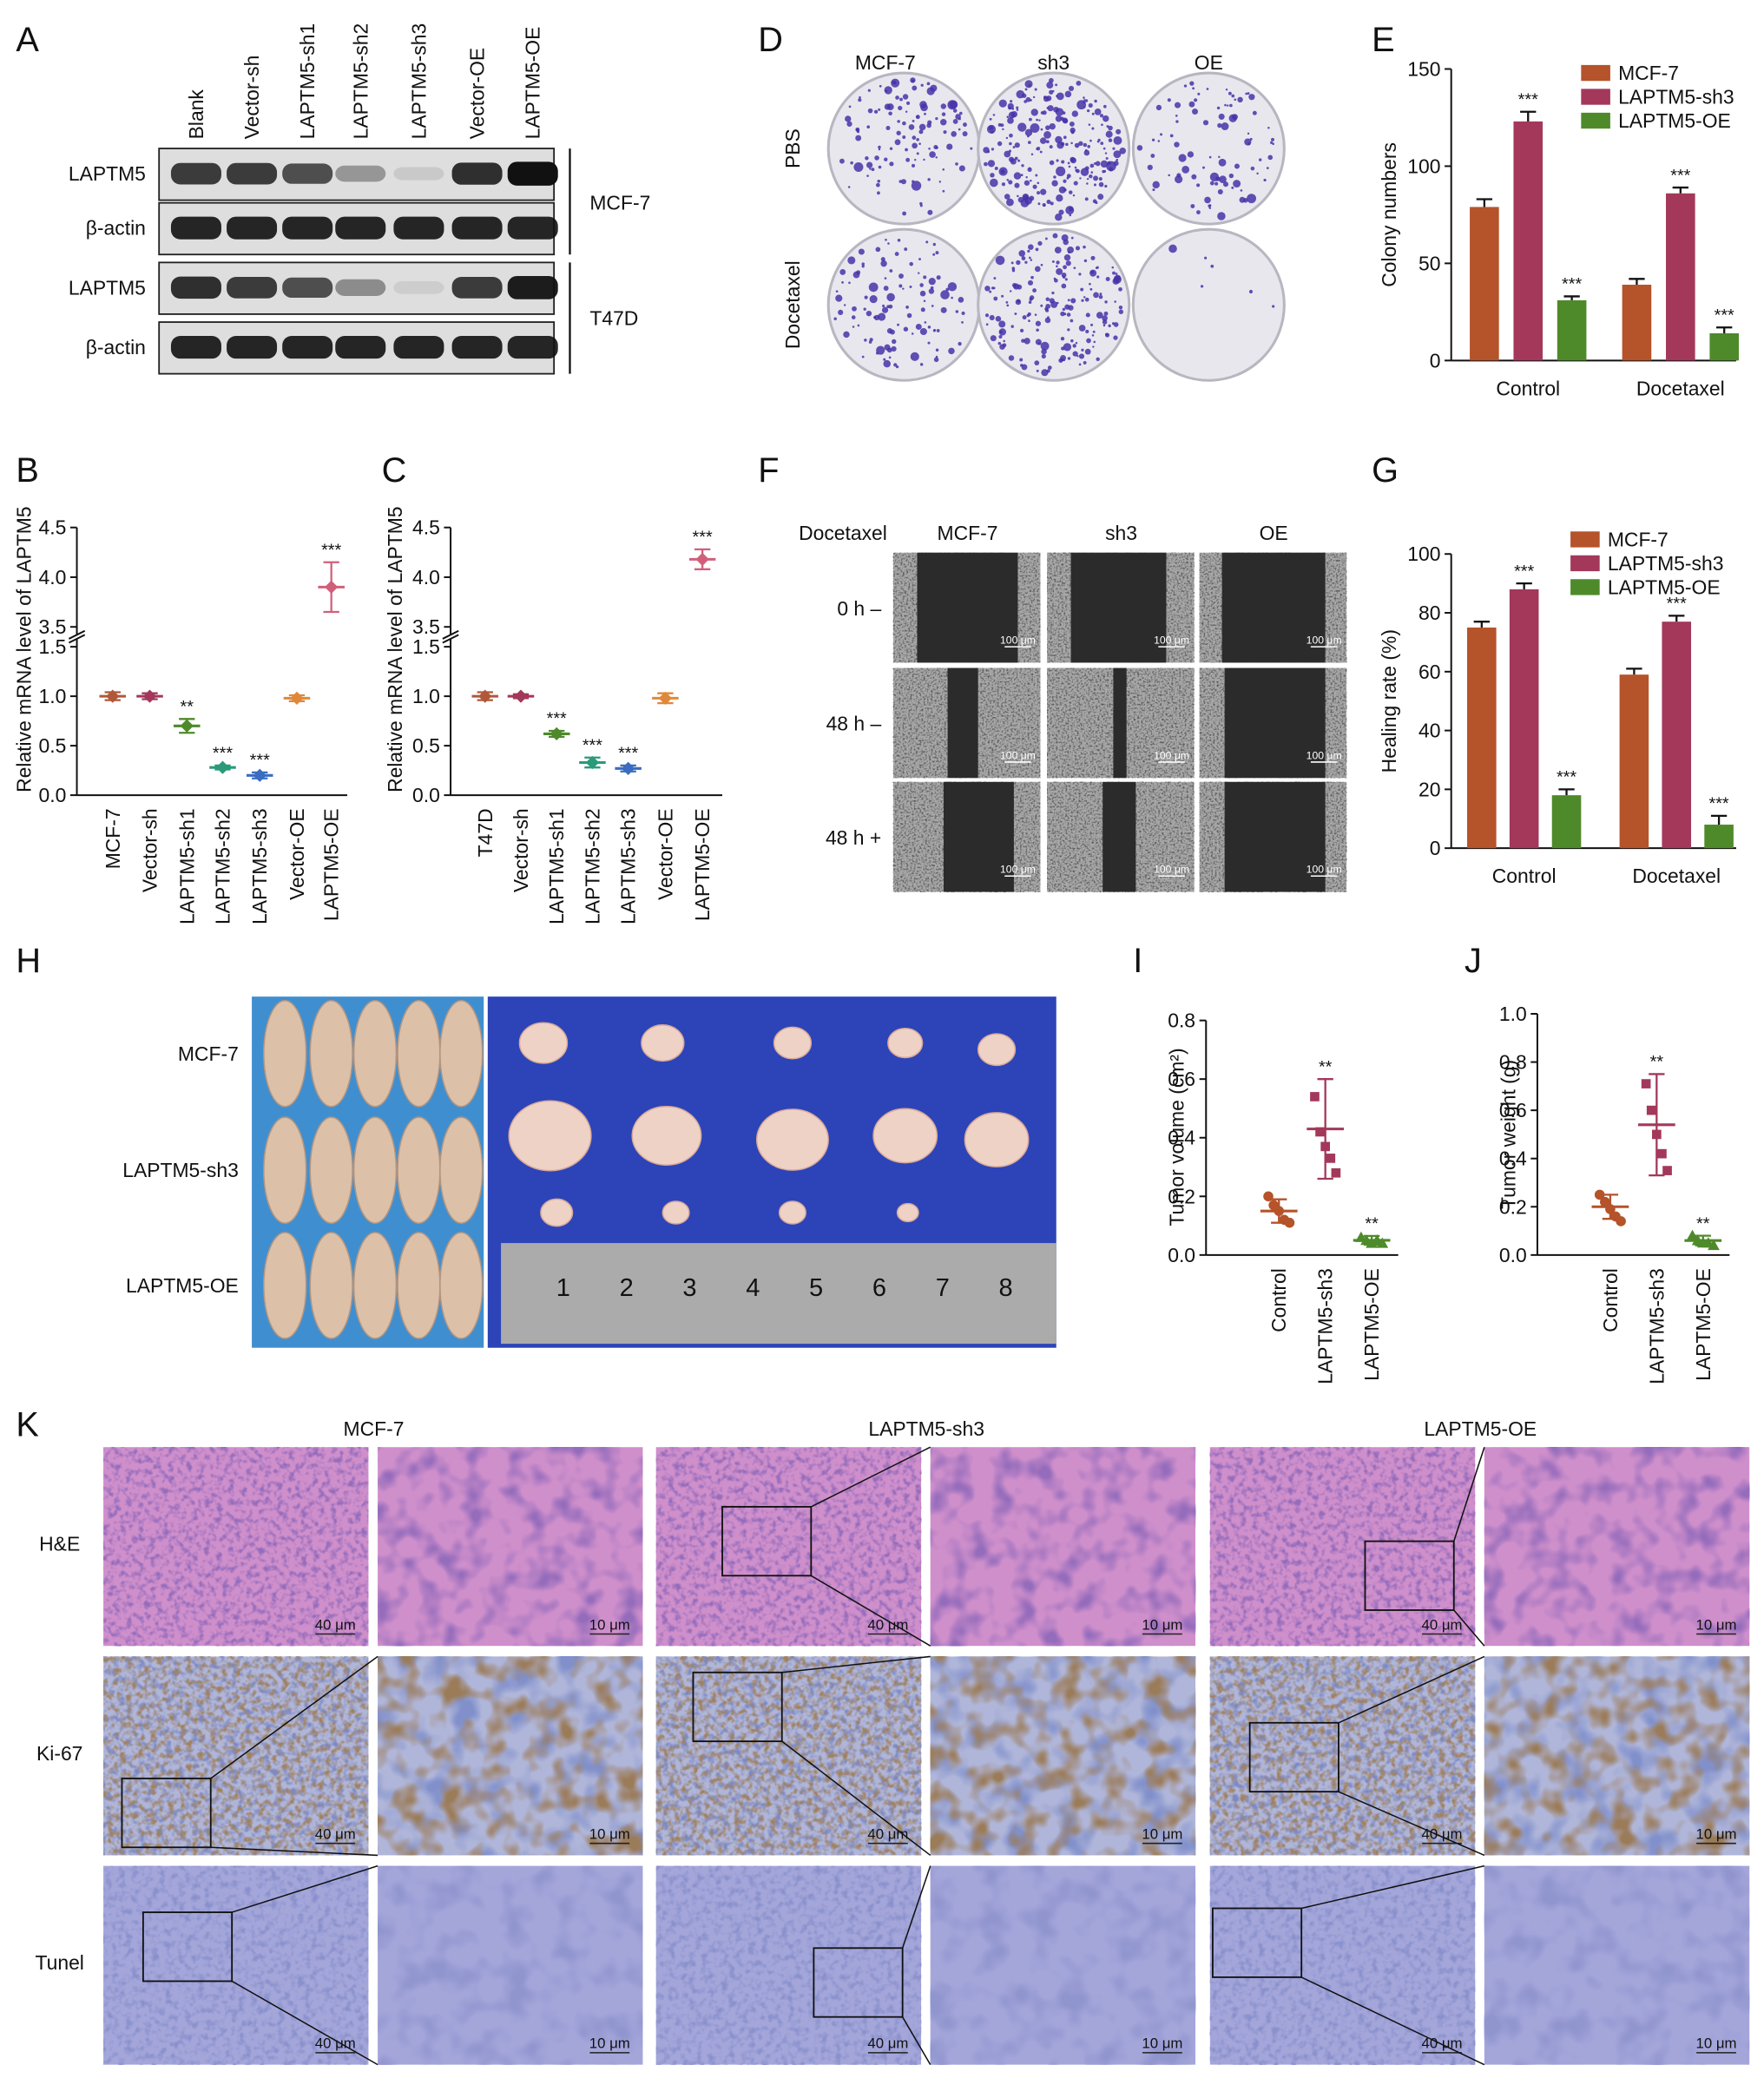 The image size is (1764, 2078). Describe the element at coordinates (771, 40) in the screenshot. I see `panel-label: D` at that location.